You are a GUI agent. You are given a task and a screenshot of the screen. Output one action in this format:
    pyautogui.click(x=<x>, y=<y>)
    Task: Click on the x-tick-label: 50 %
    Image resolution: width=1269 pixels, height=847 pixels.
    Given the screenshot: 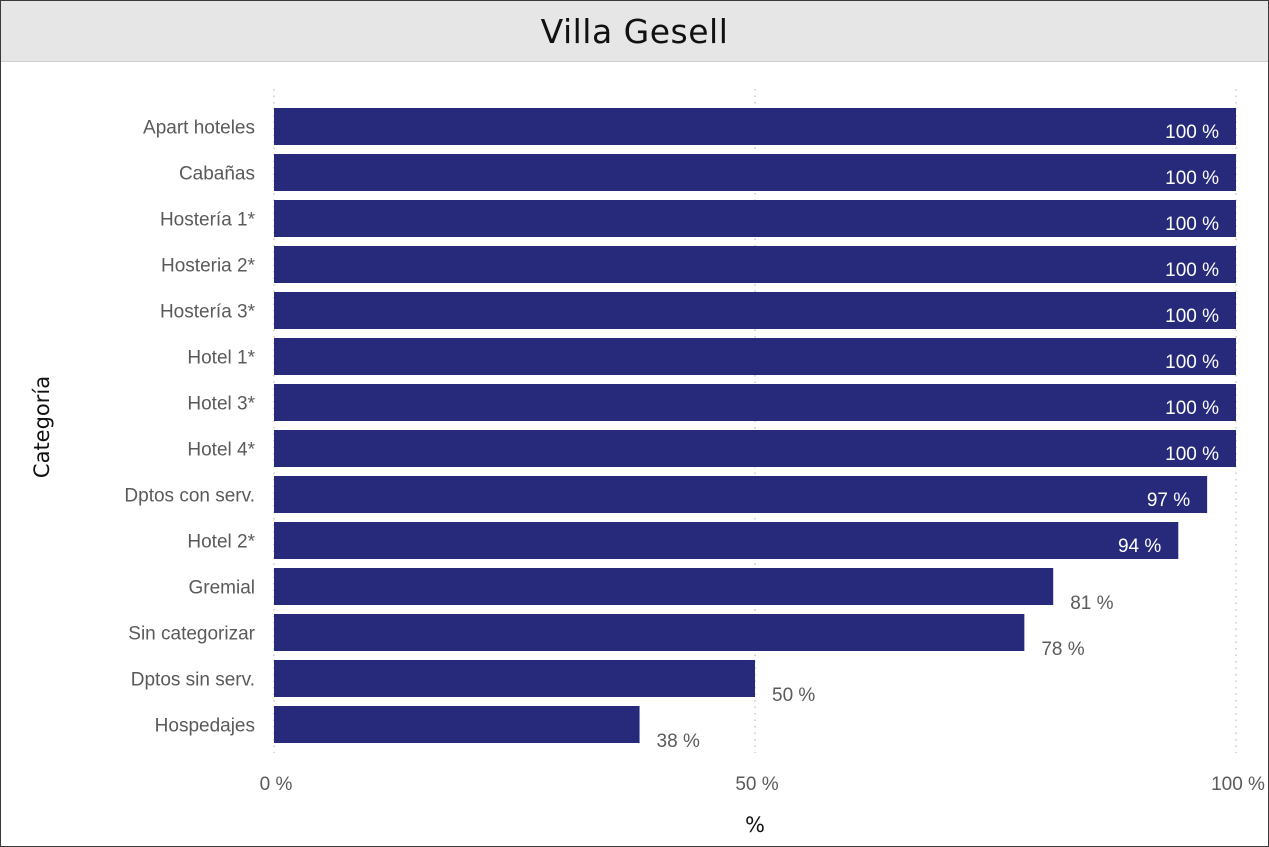 What is the action you would take?
    pyautogui.click(x=756, y=784)
    